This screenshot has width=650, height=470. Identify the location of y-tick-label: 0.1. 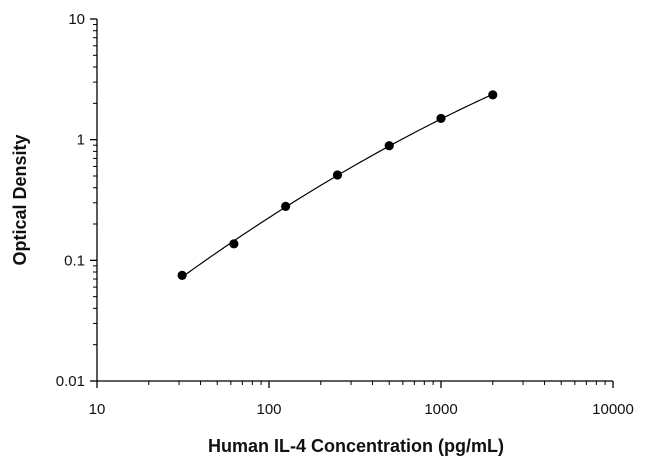
(74, 260).